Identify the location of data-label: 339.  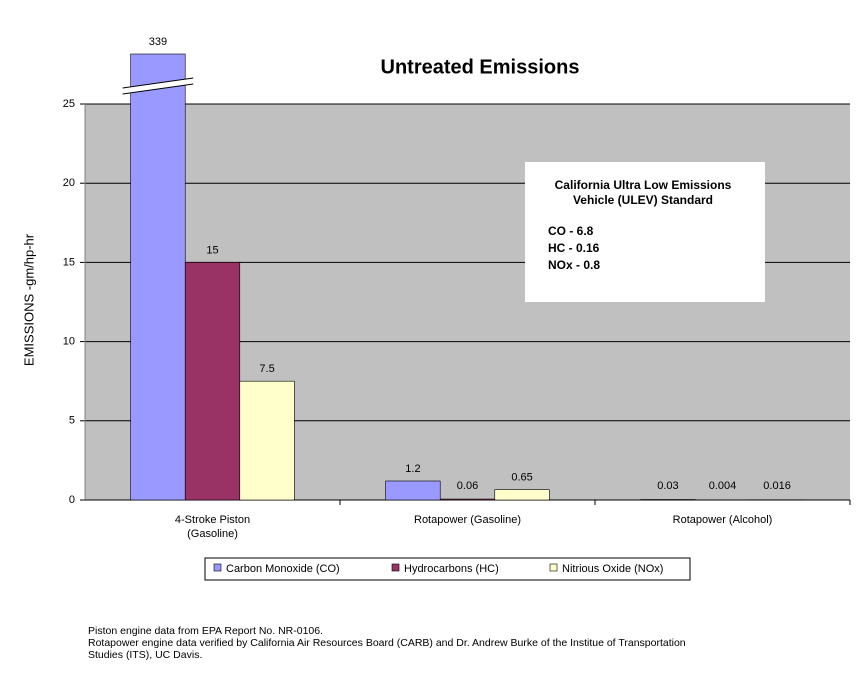
(158, 42).